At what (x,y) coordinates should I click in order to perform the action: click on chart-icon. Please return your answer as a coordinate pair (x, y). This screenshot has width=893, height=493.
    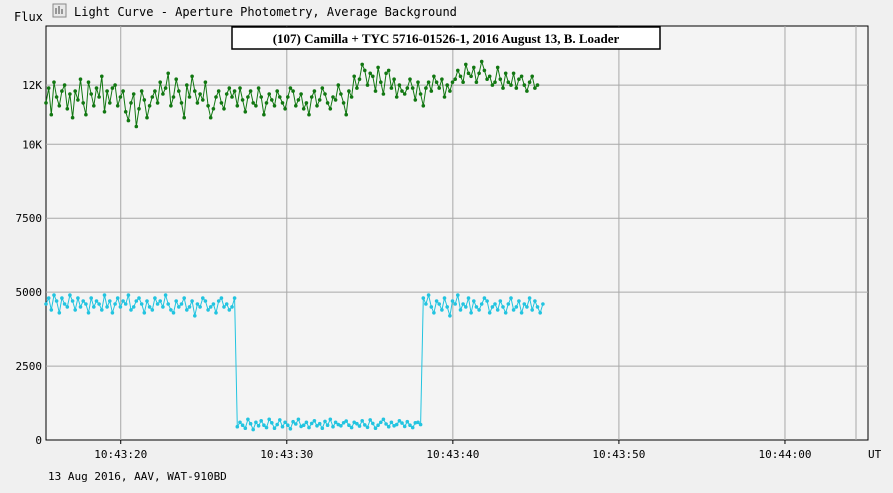
    Looking at the image, I should click on (59, 10).